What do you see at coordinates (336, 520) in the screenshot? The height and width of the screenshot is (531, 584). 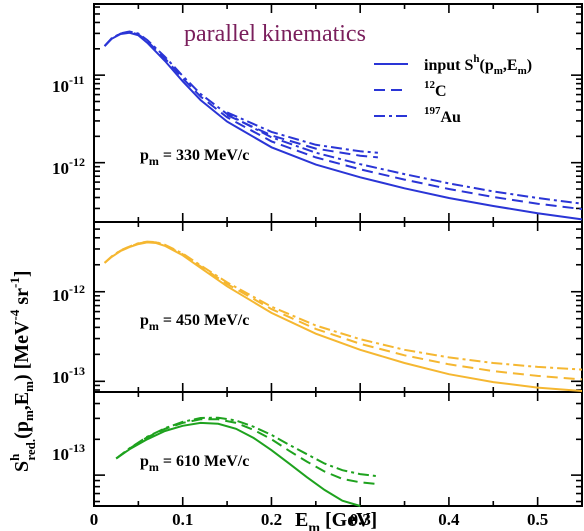 I see `x-axis-label: Em [GeV]` at bounding box center [336, 520].